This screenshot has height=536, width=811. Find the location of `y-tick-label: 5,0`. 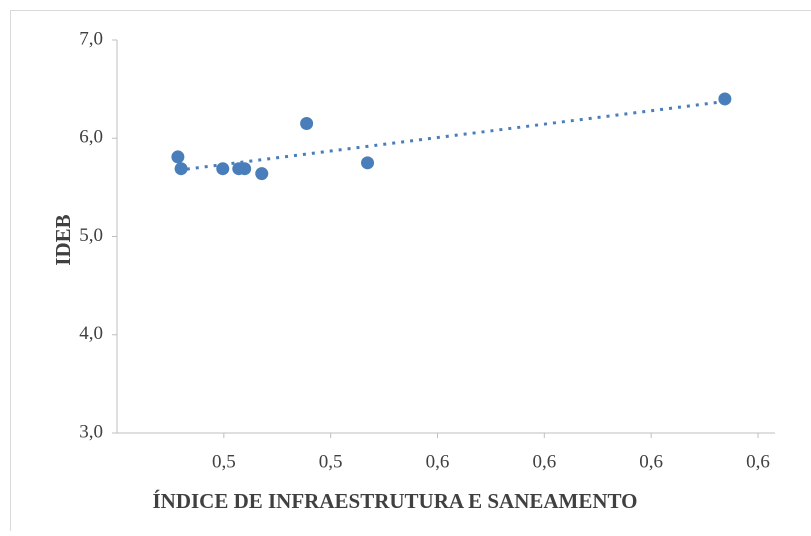

y-tick-label: 5,0 is located at coordinates (91, 235).